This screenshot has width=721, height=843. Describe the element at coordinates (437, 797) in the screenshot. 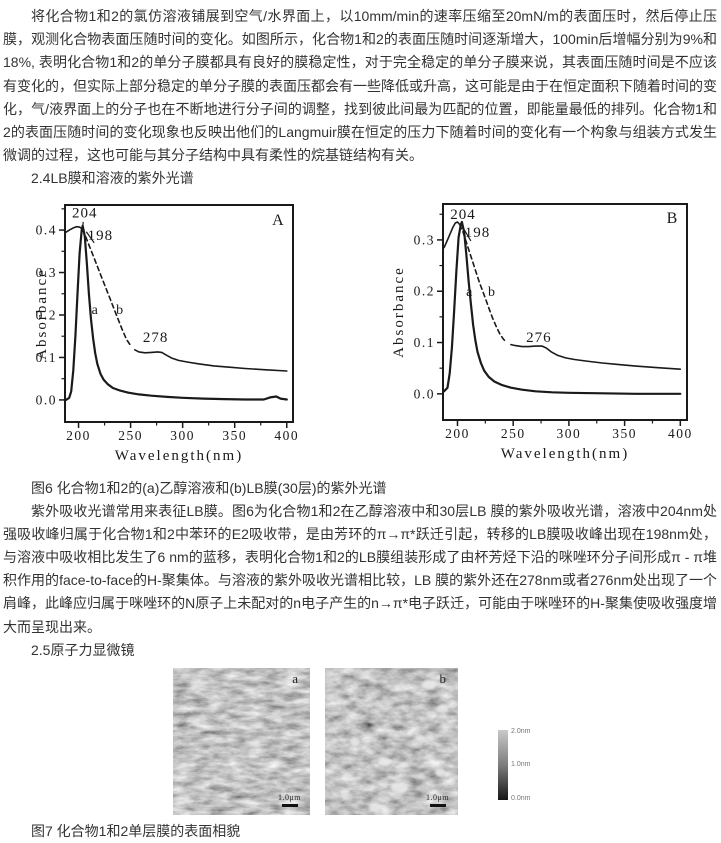

I see `afm-scale-label-b: 1.0μm` at that location.